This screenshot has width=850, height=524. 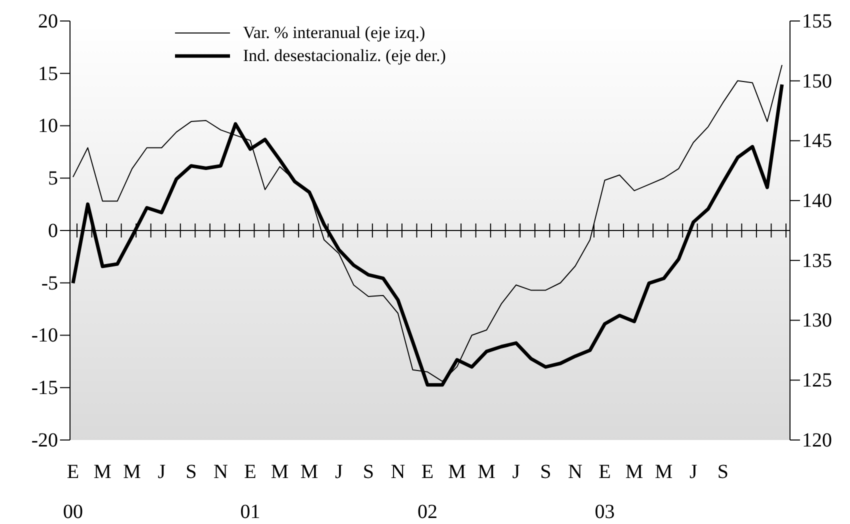 What do you see at coordinates (48, 126) in the screenshot?
I see `y-tick-label: 10` at bounding box center [48, 126].